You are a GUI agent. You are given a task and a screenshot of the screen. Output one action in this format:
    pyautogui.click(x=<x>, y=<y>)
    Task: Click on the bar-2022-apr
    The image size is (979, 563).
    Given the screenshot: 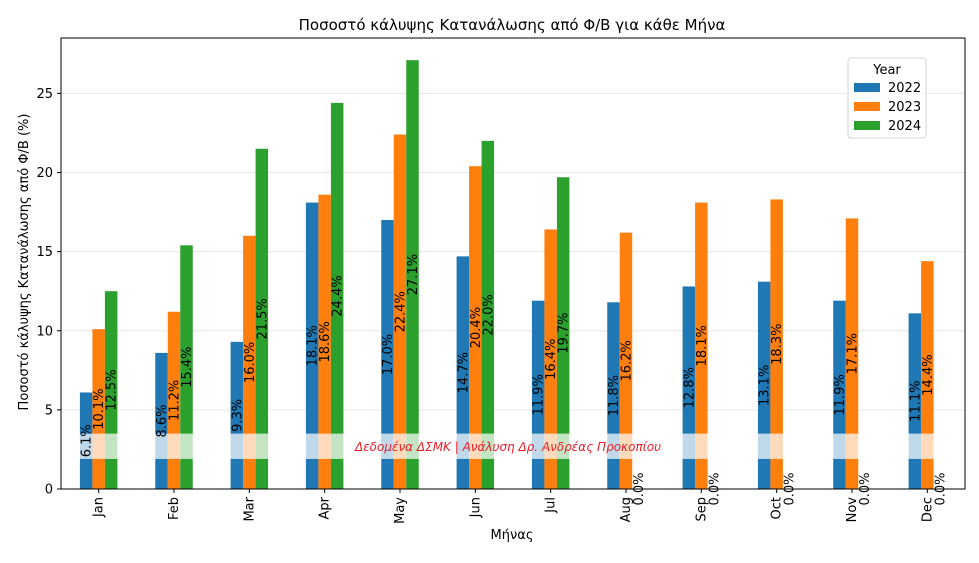 What is the action you would take?
    pyautogui.click(x=312, y=345)
    